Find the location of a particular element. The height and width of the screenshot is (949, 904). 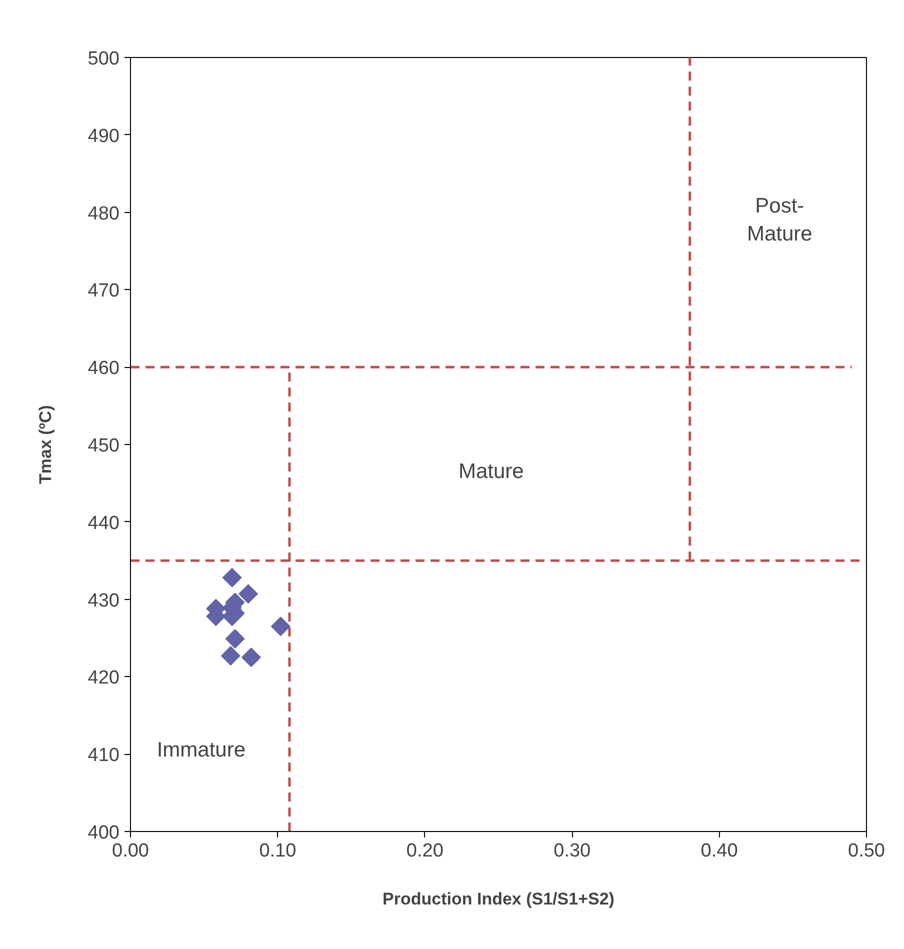

y-tick-label: 440 is located at coordinates (104, 523).